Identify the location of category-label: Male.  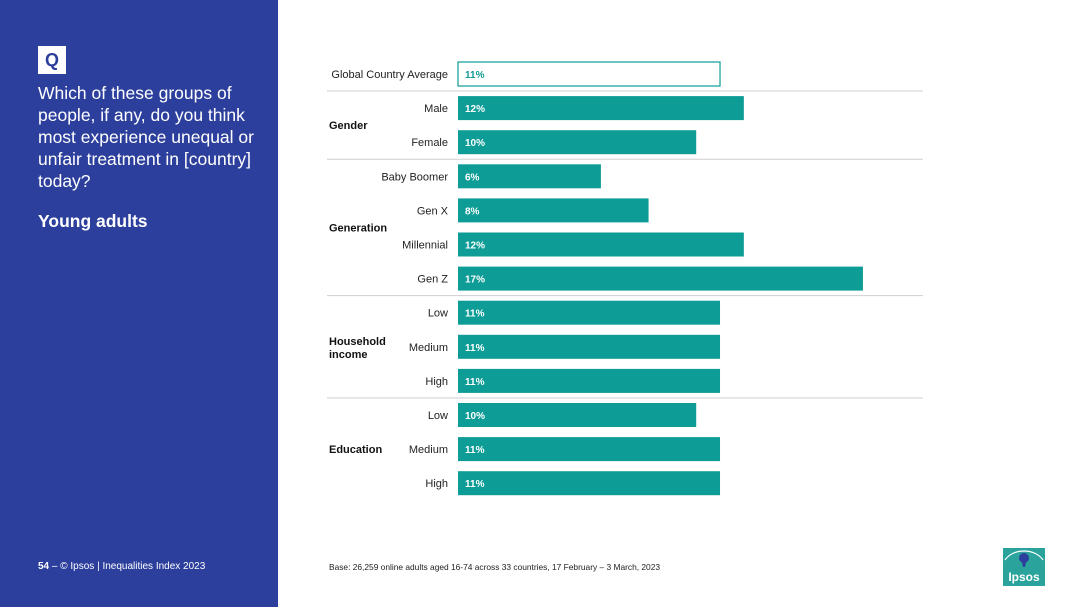
(436, 109).